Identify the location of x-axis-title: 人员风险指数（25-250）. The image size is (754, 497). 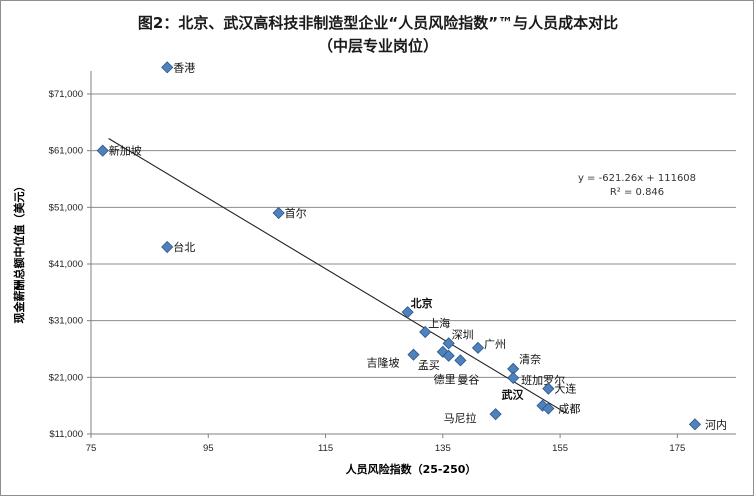
(411, 469).